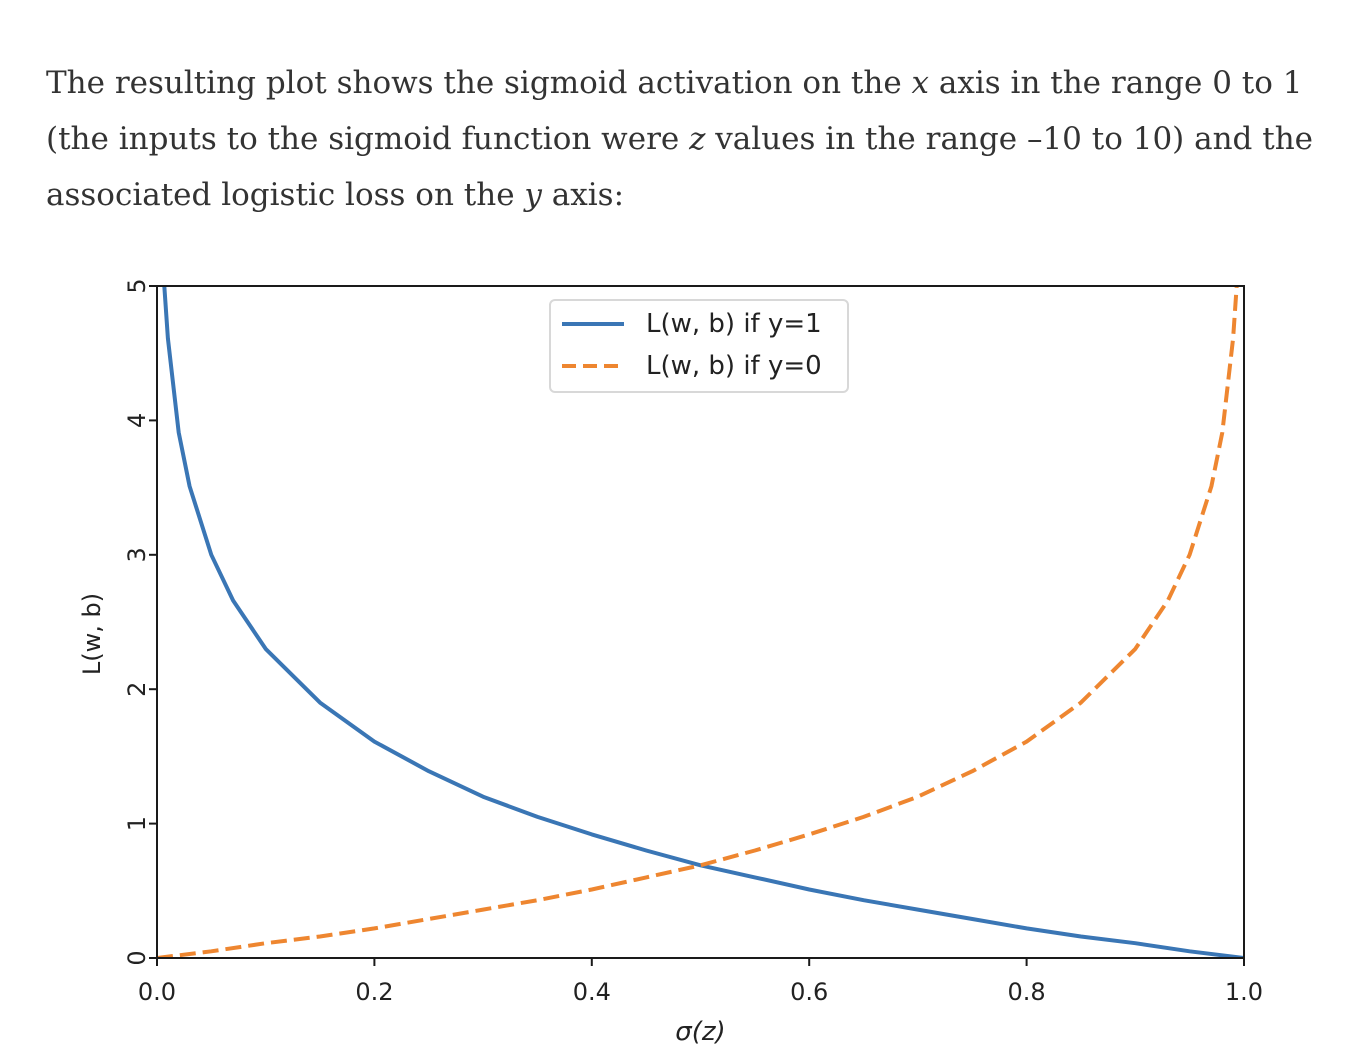 Image resolution: width=1360 pixels, height=1057 pixels. What do you see at coordinates (374, 992) in the screenshot?
I see `x-tick-label: 0.2` at bounding box center [374, 992].